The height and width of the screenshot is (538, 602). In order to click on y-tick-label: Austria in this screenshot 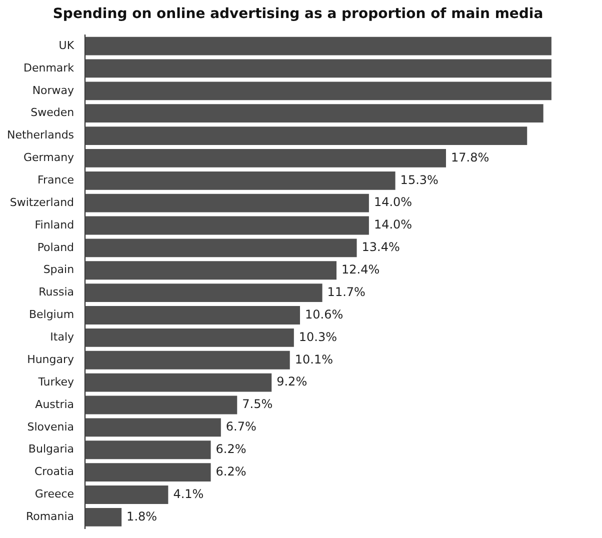, I will do `click(54, 404)`.